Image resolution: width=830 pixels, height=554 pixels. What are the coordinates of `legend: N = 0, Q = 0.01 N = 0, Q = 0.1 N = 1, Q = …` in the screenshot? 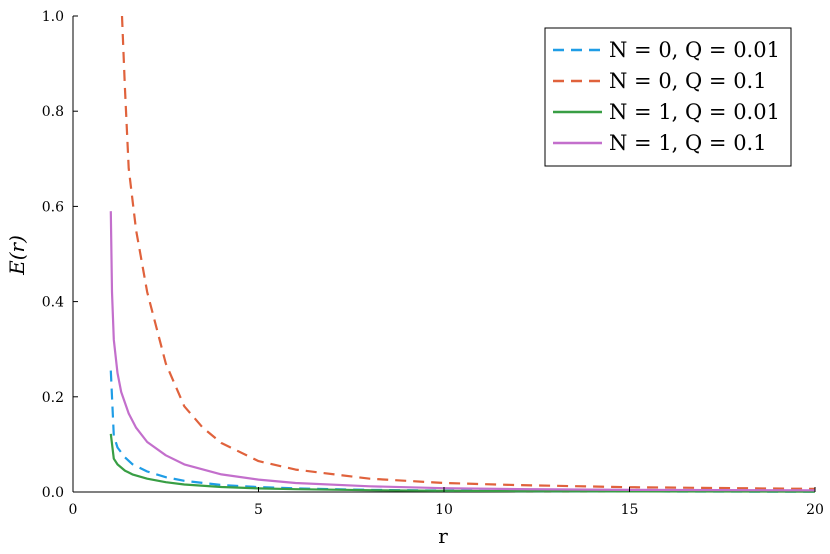 It's located at (668, 97).